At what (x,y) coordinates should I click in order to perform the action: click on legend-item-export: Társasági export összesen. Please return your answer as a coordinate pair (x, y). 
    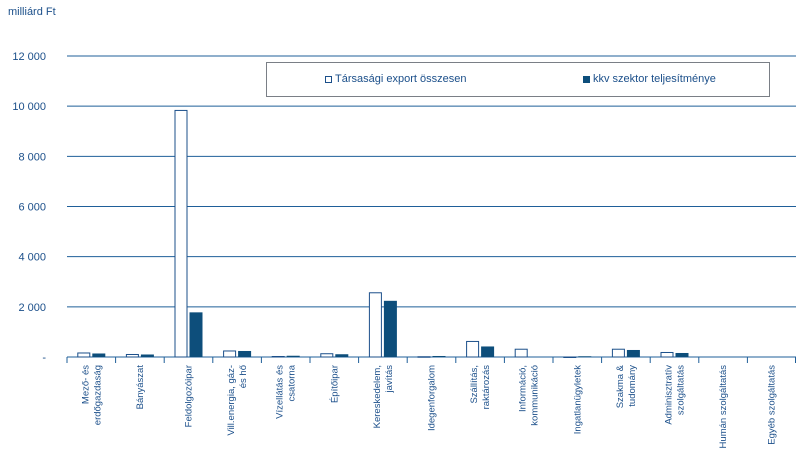
    Looking at the image, I should click on (395, 79).